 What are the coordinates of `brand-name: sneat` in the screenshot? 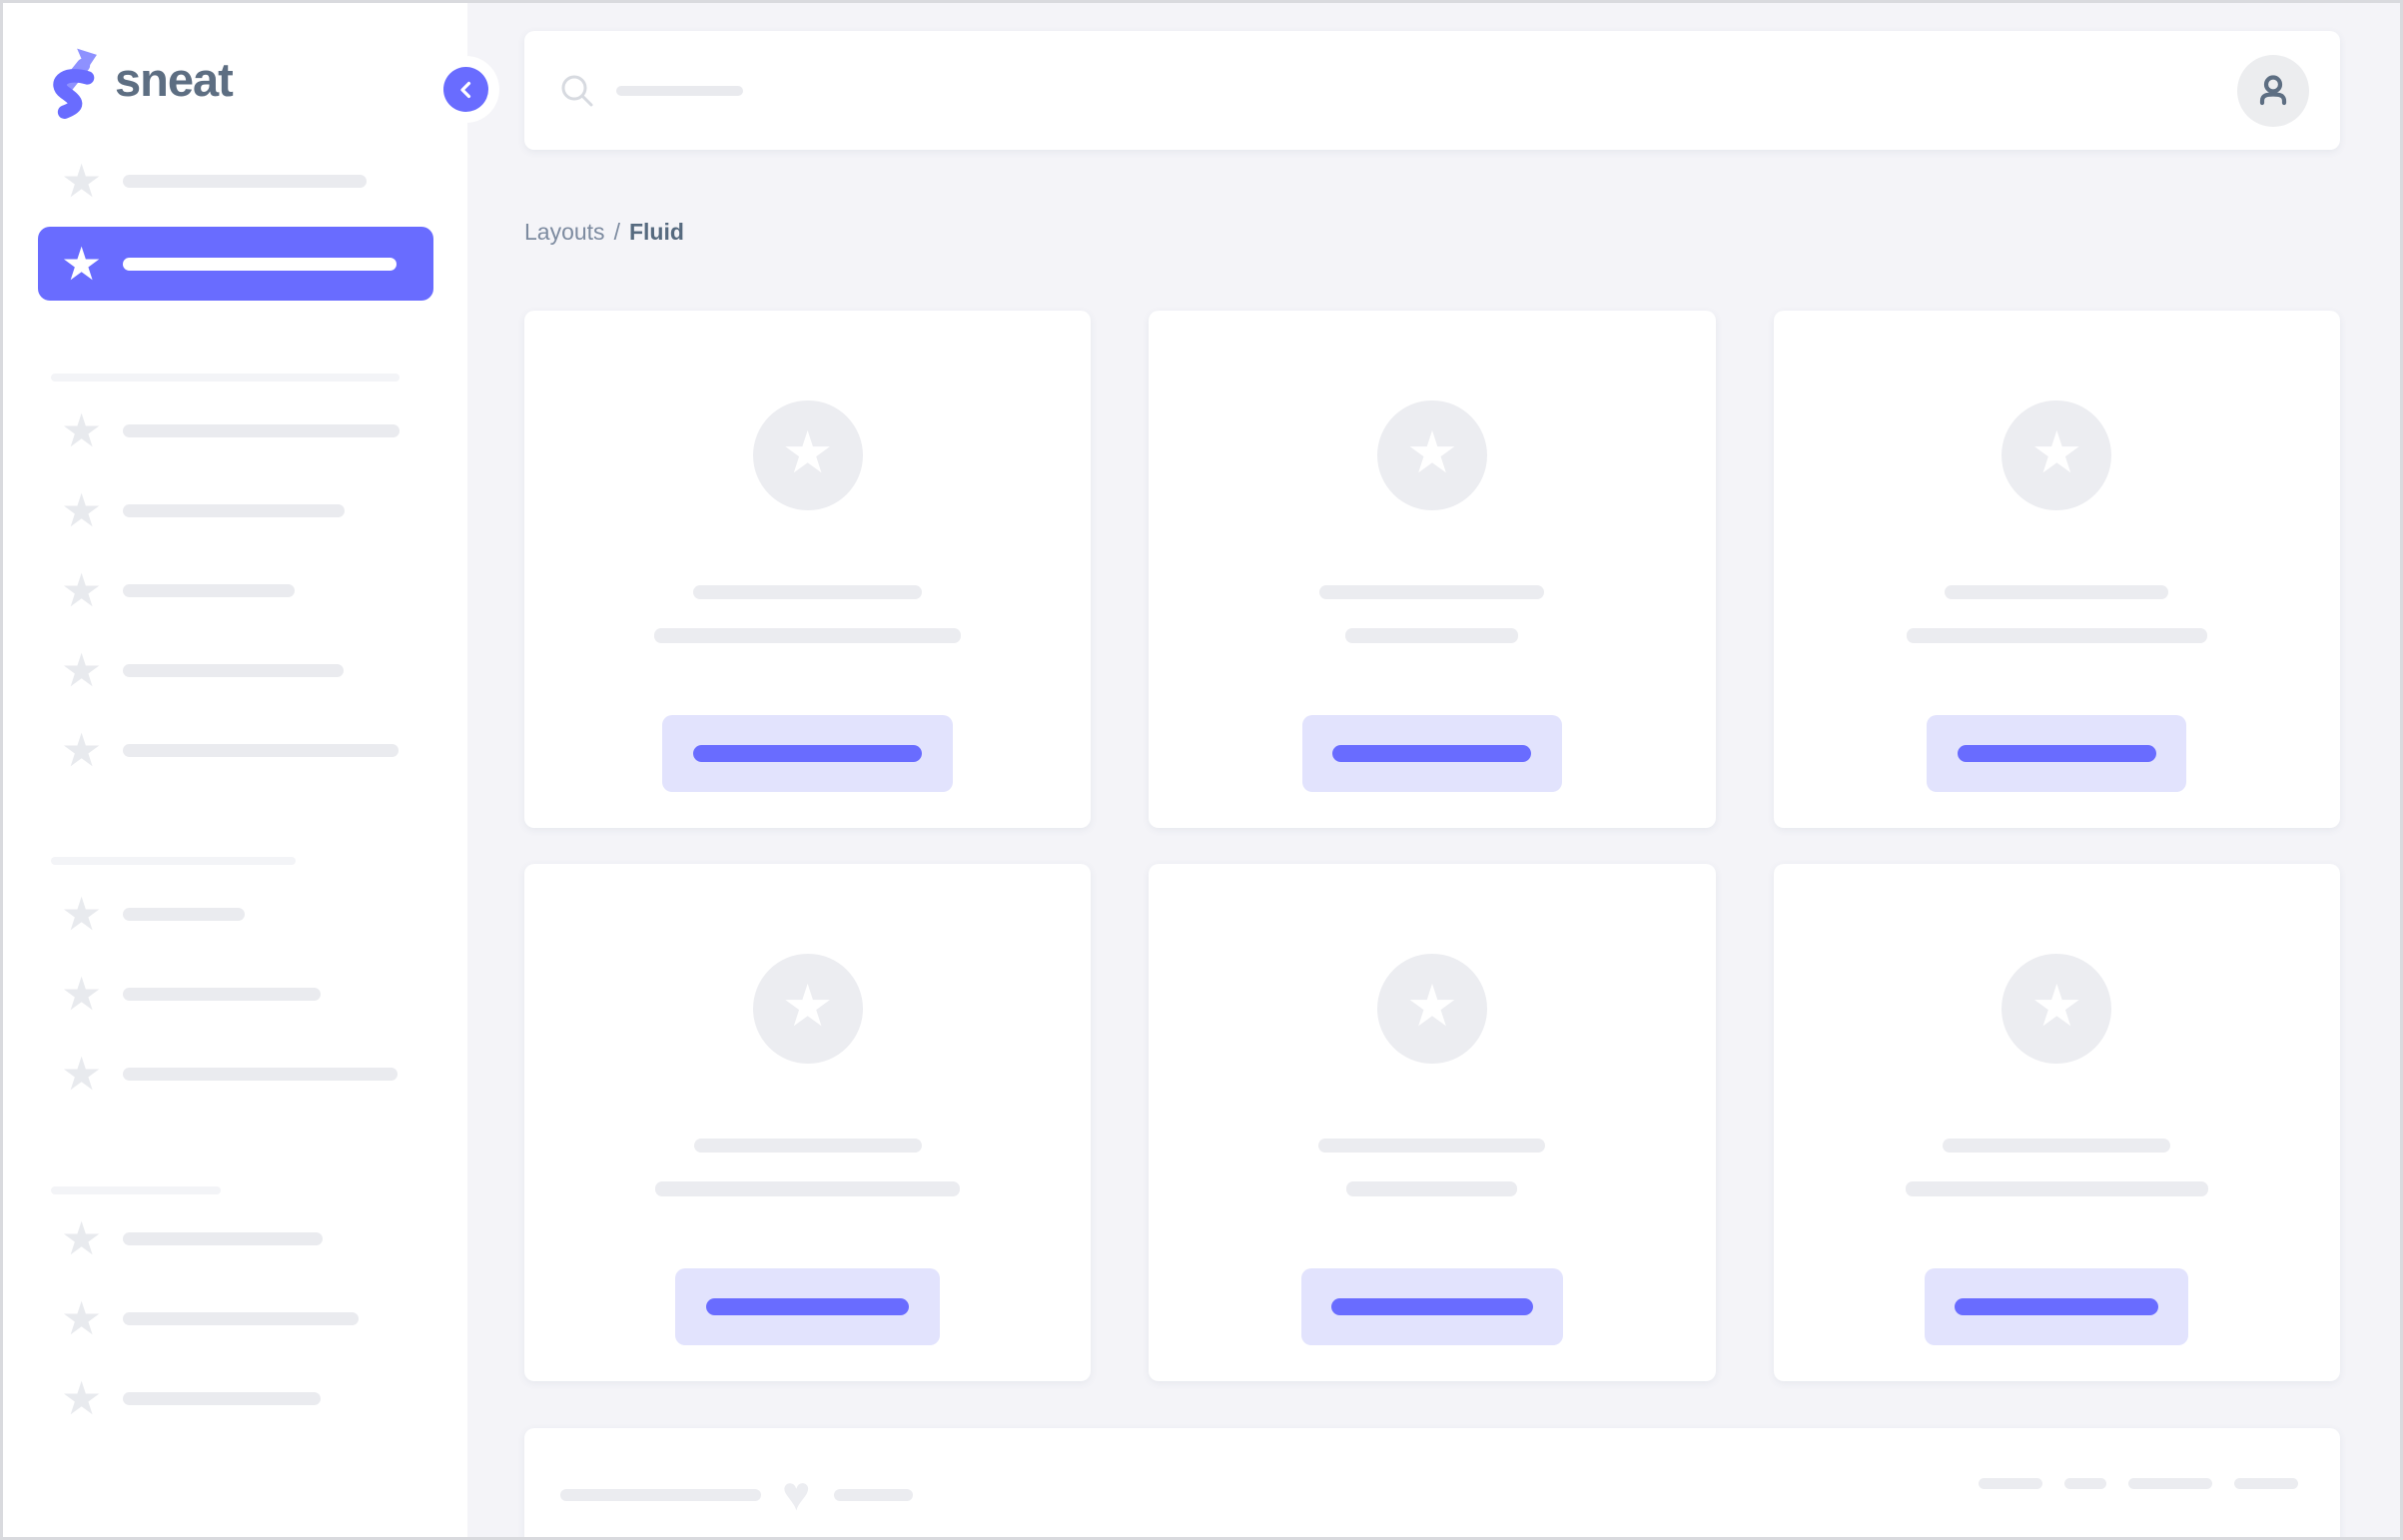 It's located at (174, 79).